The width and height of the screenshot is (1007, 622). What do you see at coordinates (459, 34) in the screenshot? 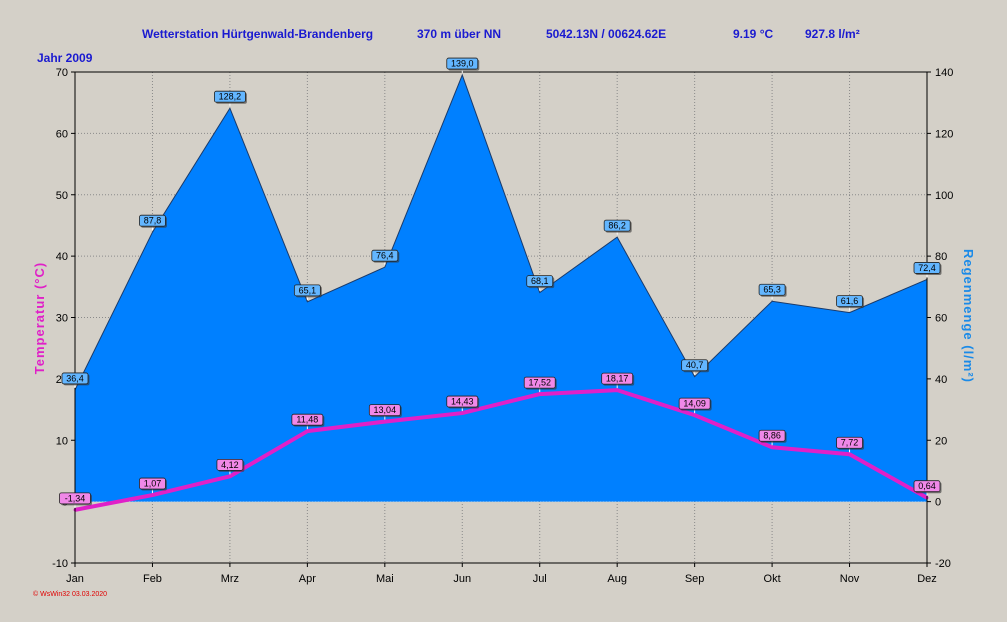
I see `elevation-label: 370 m über NN` at bounding box center [459, 34].